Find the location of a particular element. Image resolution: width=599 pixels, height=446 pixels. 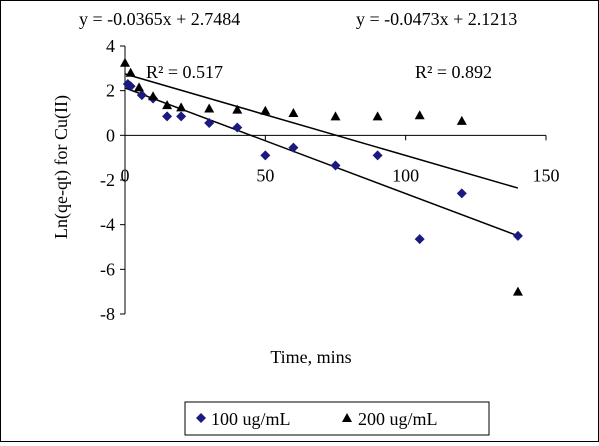

trendline-1-r2: R² = 0.517 is located at coordinates (184, 72).